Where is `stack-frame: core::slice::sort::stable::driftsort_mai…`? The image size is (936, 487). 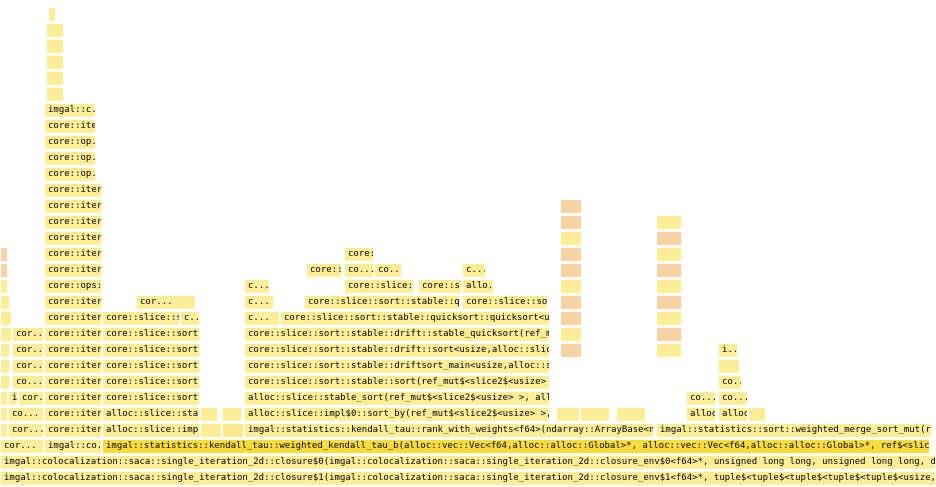 stack-frame: core::slice::sort::stable::driftsort_mai… is located at coordinates (397, 366).